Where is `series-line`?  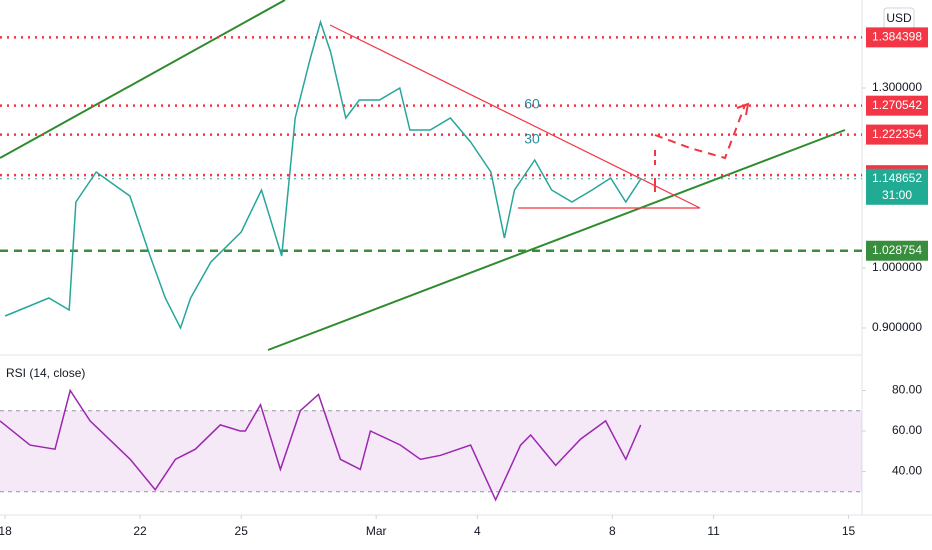
series-line is located at coordinates (321, 445).